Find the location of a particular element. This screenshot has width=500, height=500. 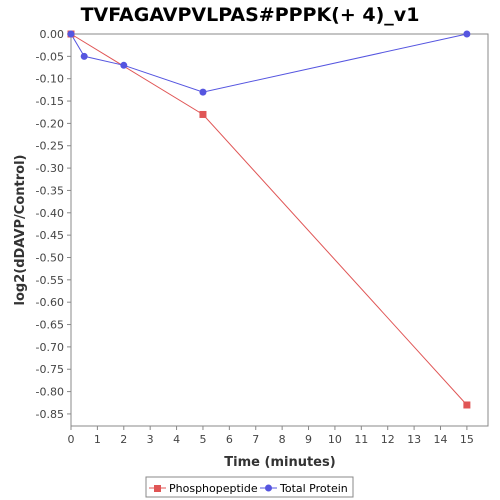

y-tick-label: -0.50 is located at coordinates (50, 257).